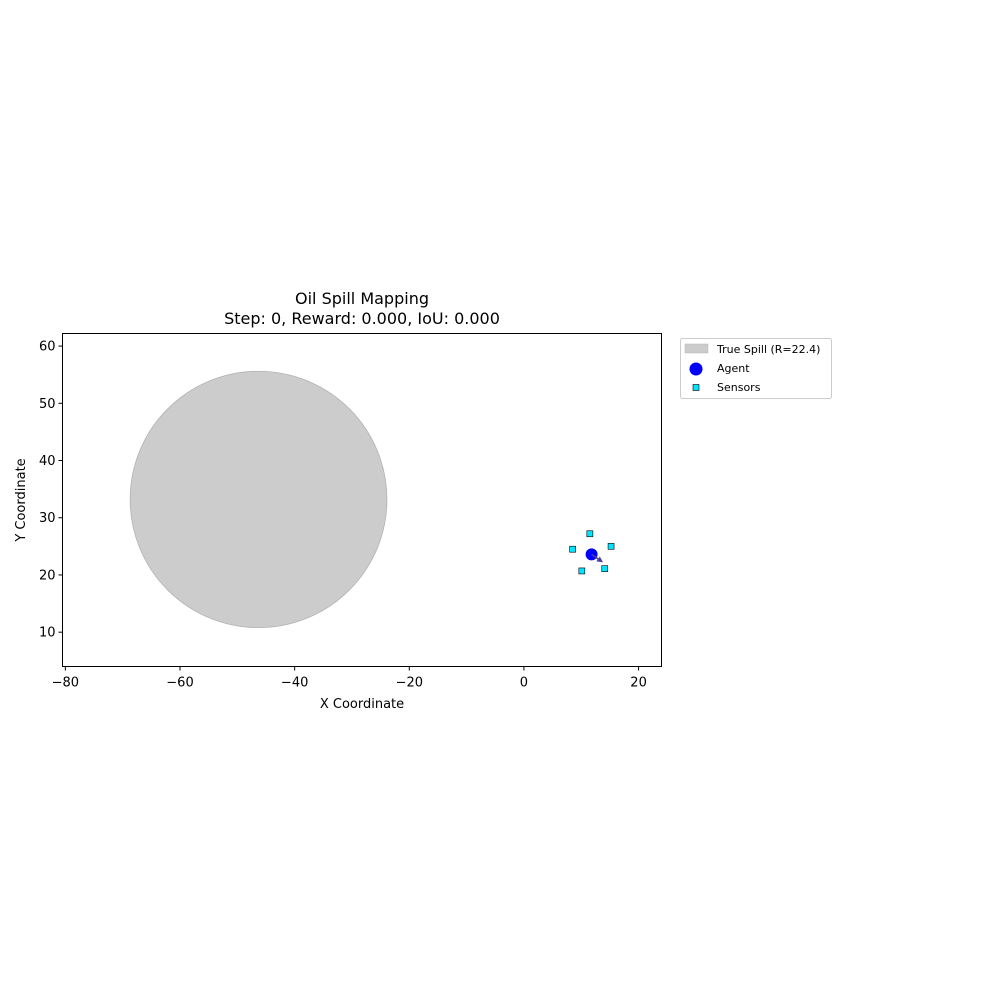 The width and height of the screenshot is (1000, 1000). What do you see at coordinates (47, 347) in the screenshot?
I see `y-tick-label: 60` at bounding box center [47, 347].